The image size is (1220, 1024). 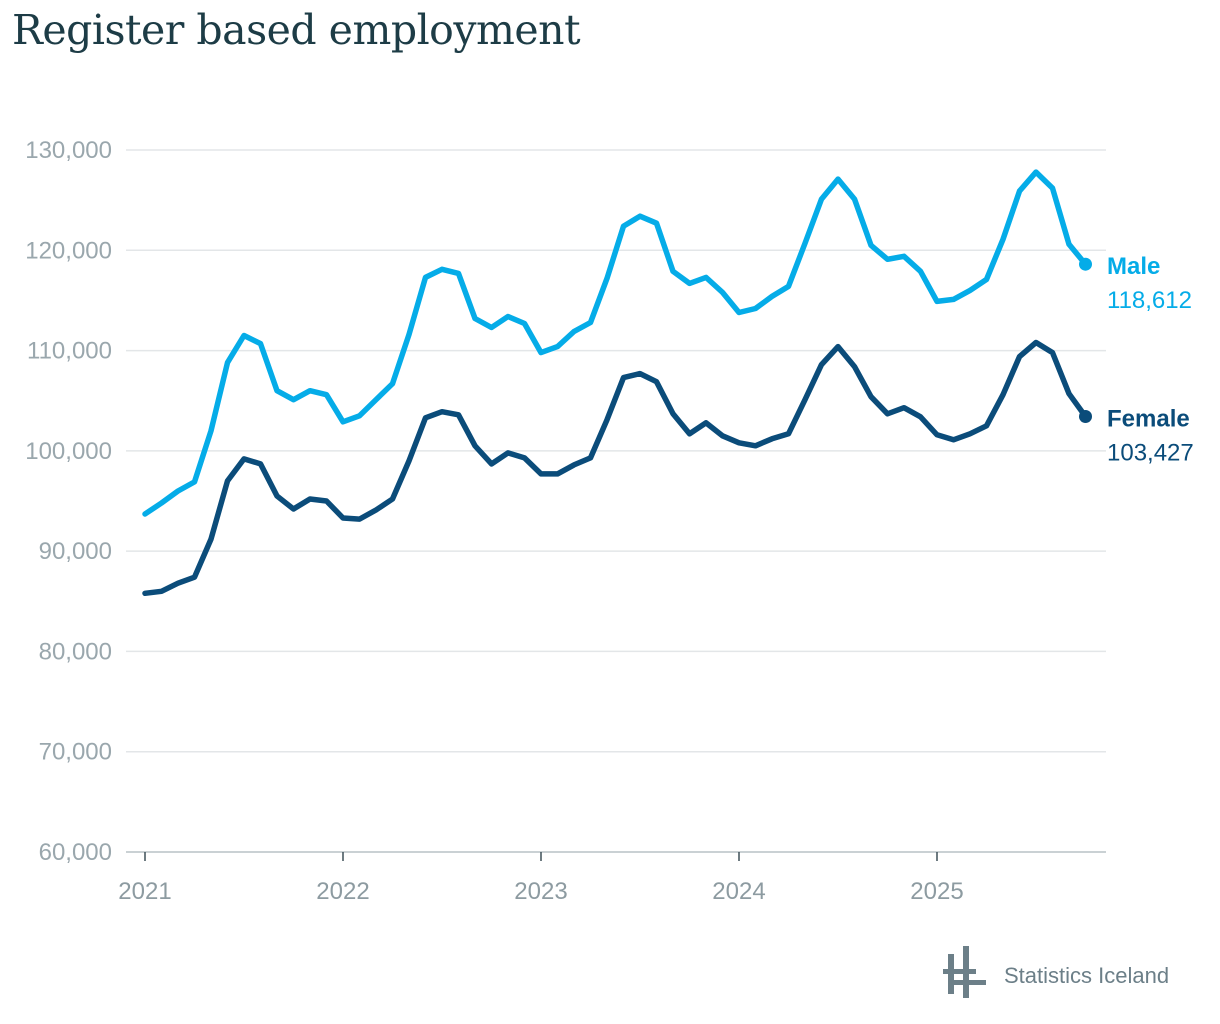 What do you see at coordinates (144, 891) in the screenshot?
I see `x-tick-label: 2021` at bounding box center [144, 891].